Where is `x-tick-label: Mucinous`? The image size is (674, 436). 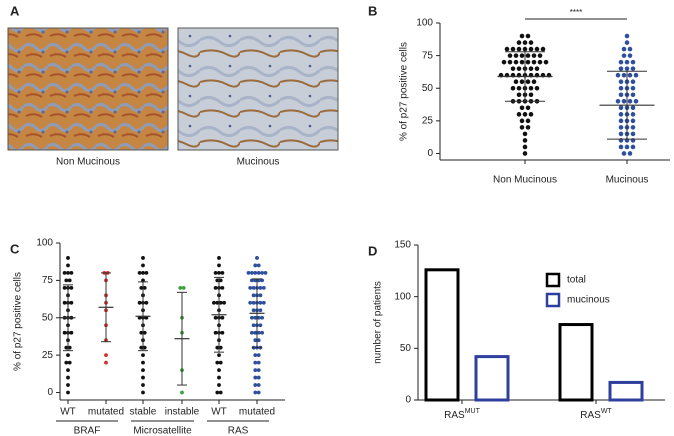 x-tick-label: Mucinous is located at coordinates (627, 180).